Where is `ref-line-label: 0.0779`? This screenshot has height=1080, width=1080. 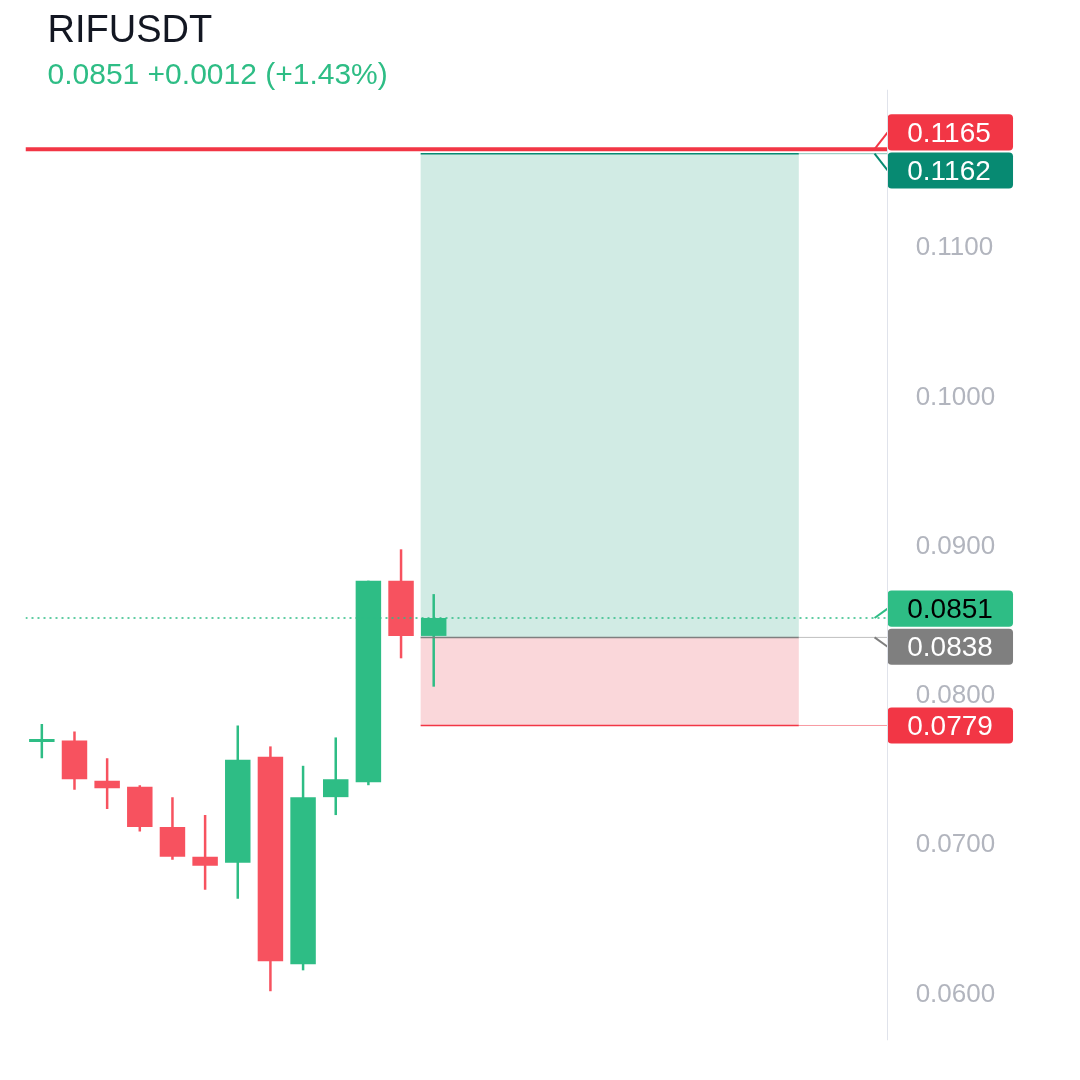 ref-line-label: 0.0779 is located at coordinates (950, 725).